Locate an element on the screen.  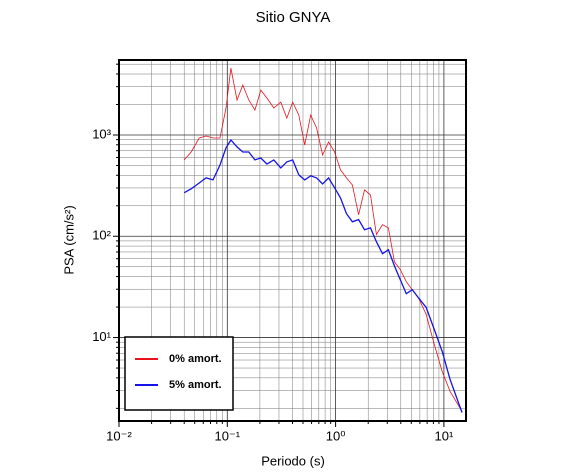
x-tick-label: 10⁻² is located at coordinates (119, 435).